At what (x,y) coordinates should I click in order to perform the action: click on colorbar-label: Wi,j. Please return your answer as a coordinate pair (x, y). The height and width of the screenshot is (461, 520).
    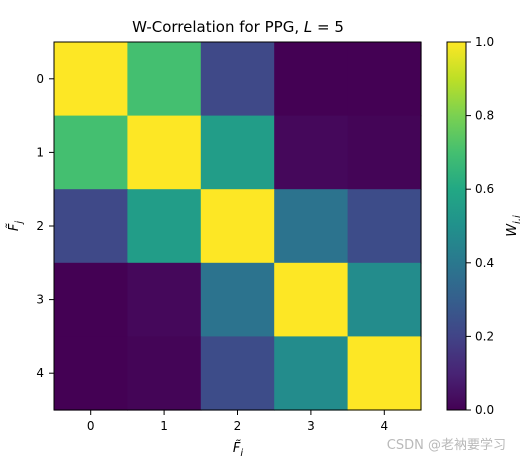
    Looking at the image, I should click on (512, 226).